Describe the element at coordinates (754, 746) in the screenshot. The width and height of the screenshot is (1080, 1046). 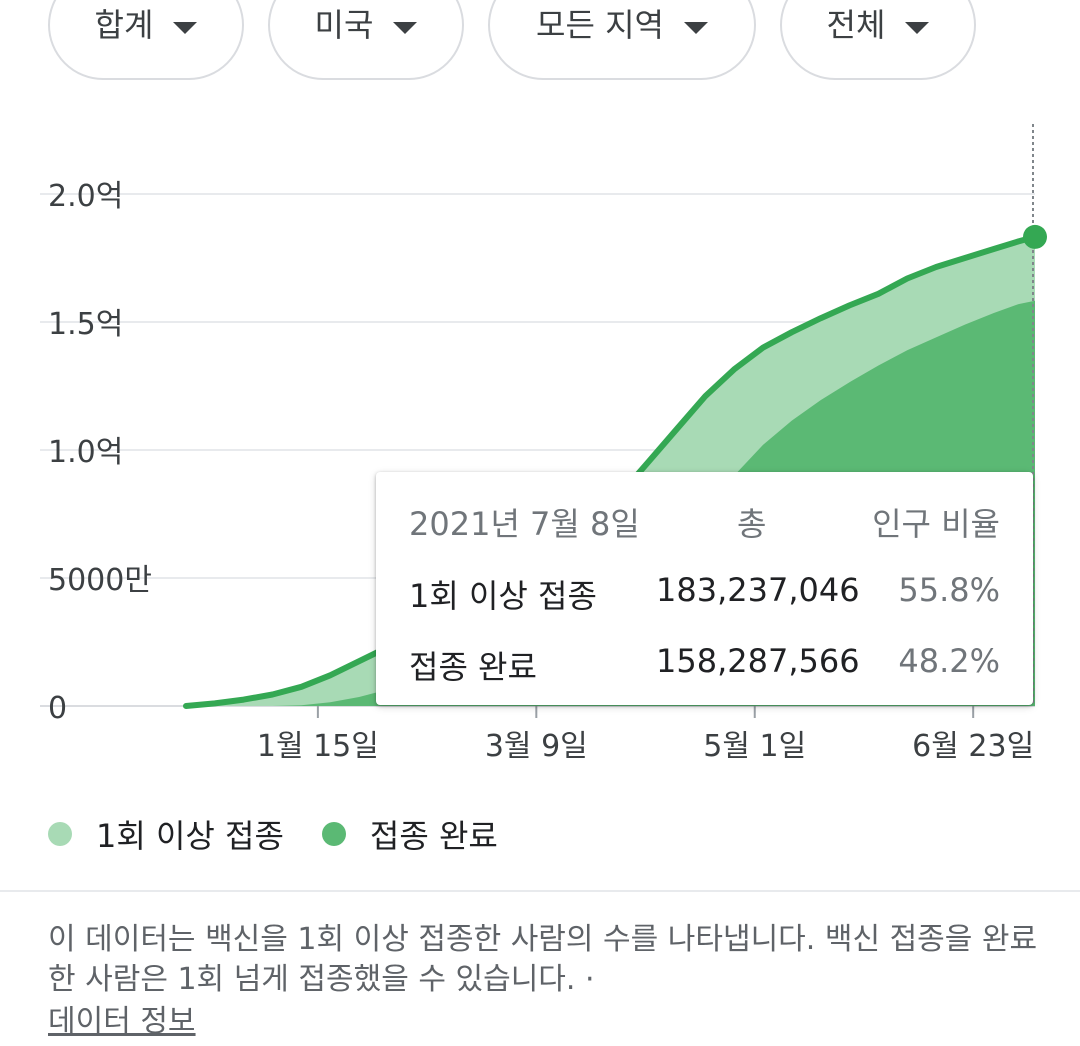
I see `x-tick-label: 5월 1일` at that location.